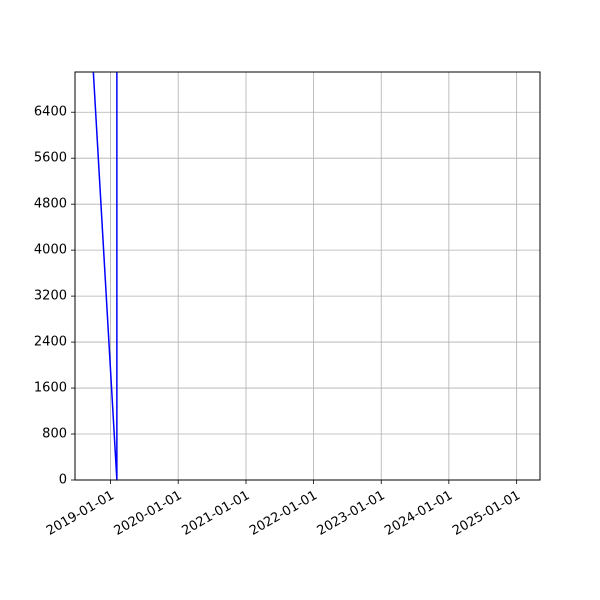  Describe the element at coordinates (50, 388) in the screenshot. I see `y-tick-label-2: 1600` at that location.